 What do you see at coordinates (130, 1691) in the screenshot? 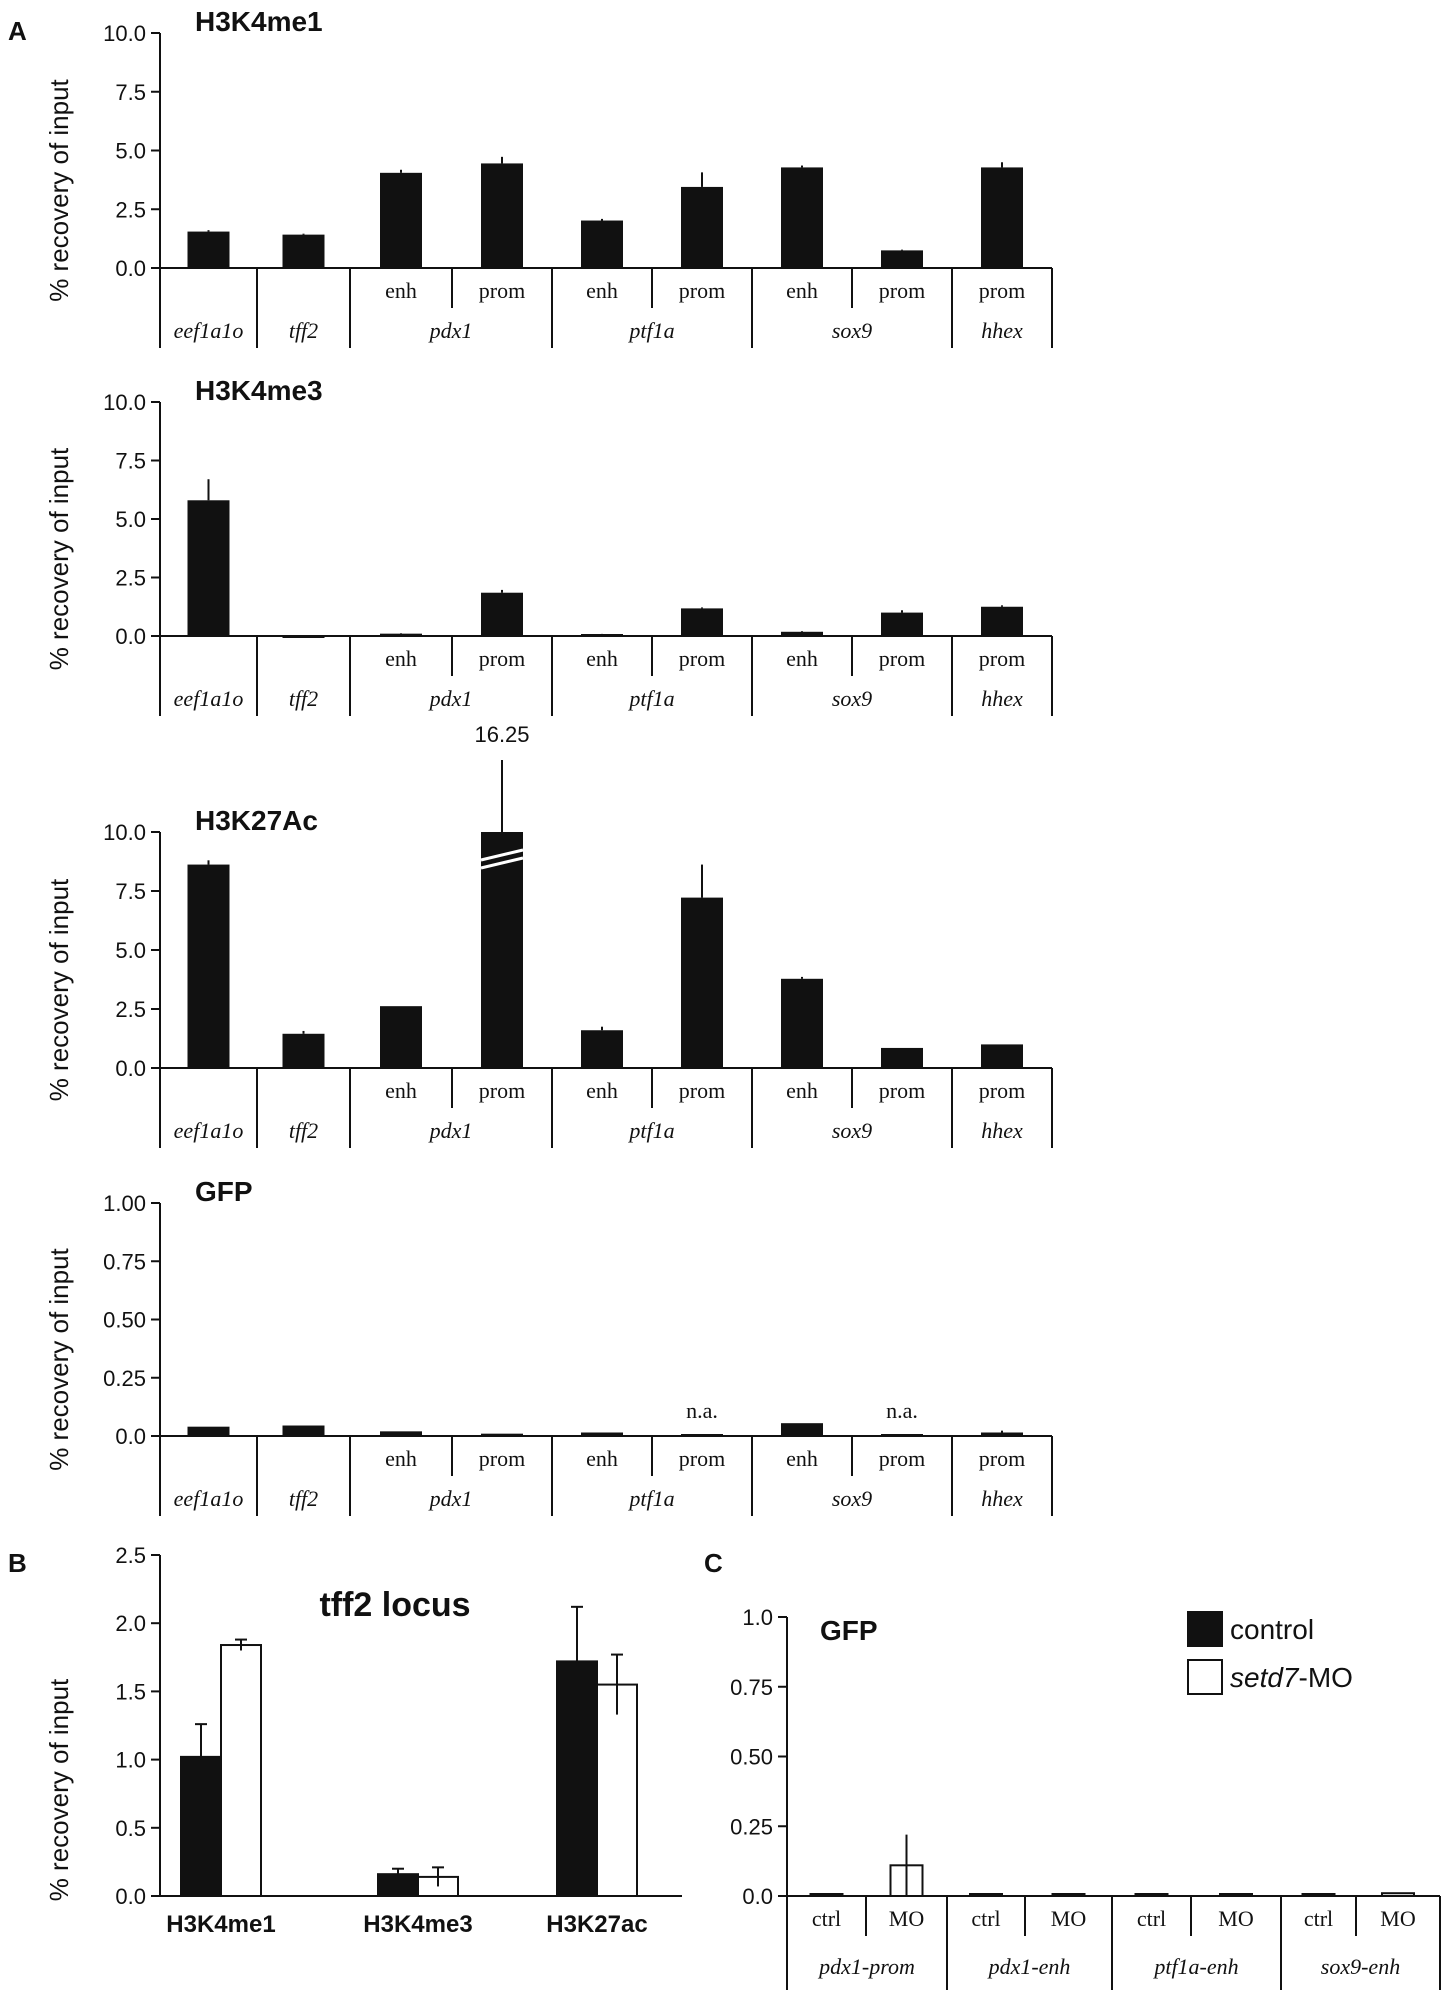
I see `y-tick-label: 1.5` at bounding box center [130, 1691].